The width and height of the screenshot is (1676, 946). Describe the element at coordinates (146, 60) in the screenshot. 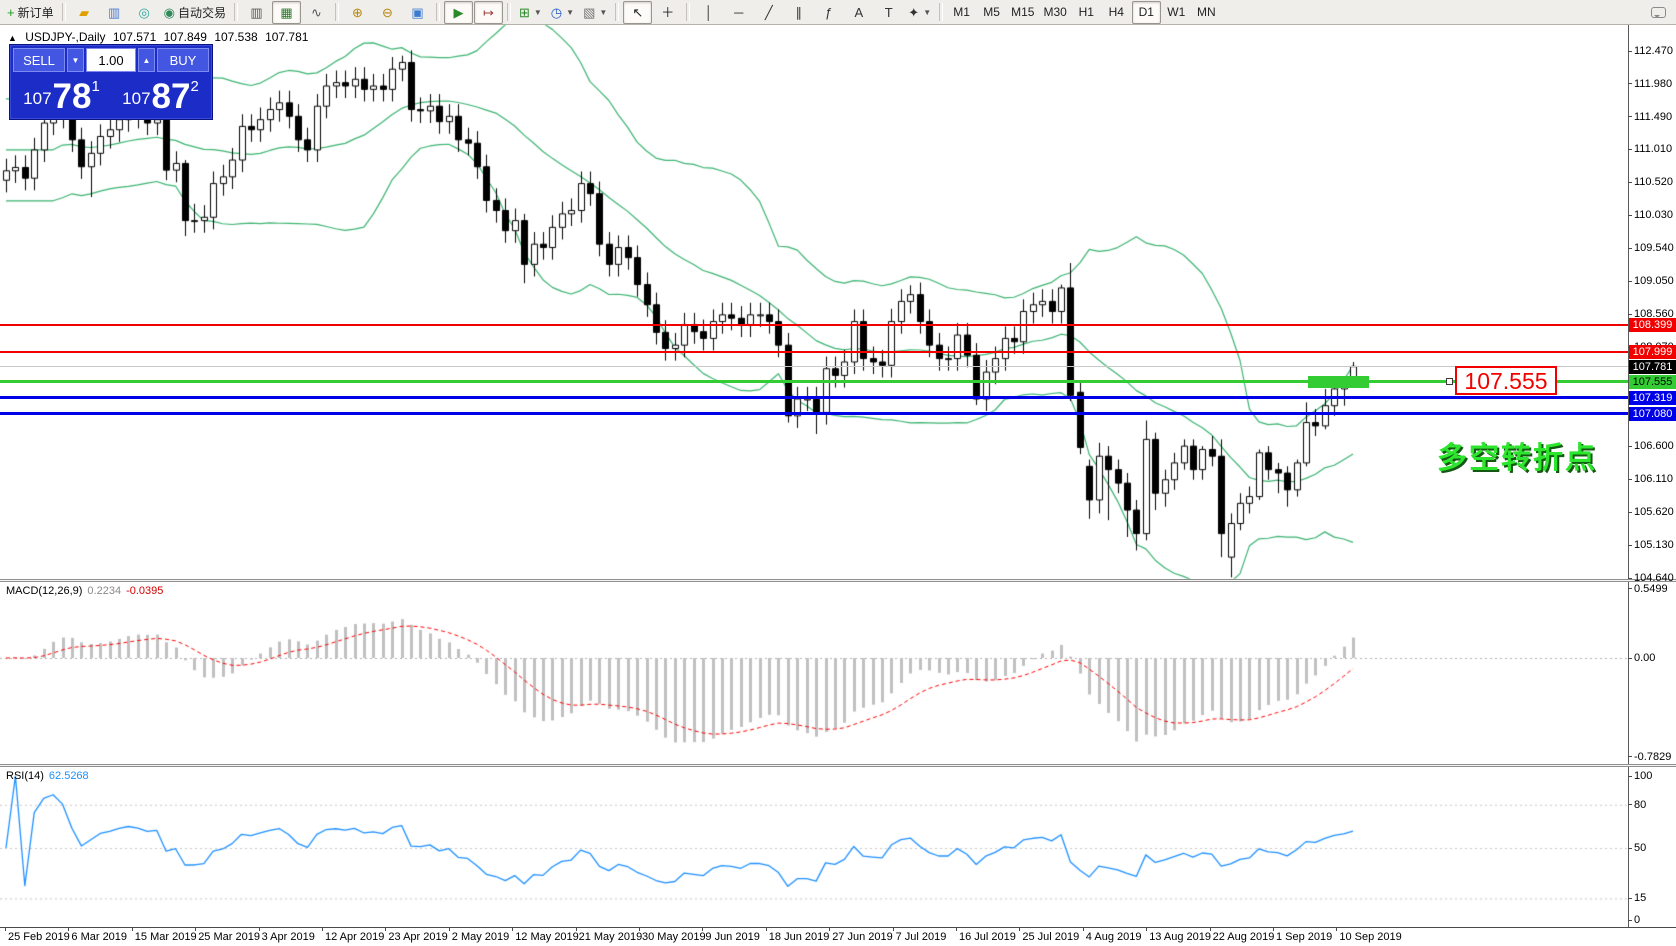

I see `volume-increase-button: ▲` at that location.